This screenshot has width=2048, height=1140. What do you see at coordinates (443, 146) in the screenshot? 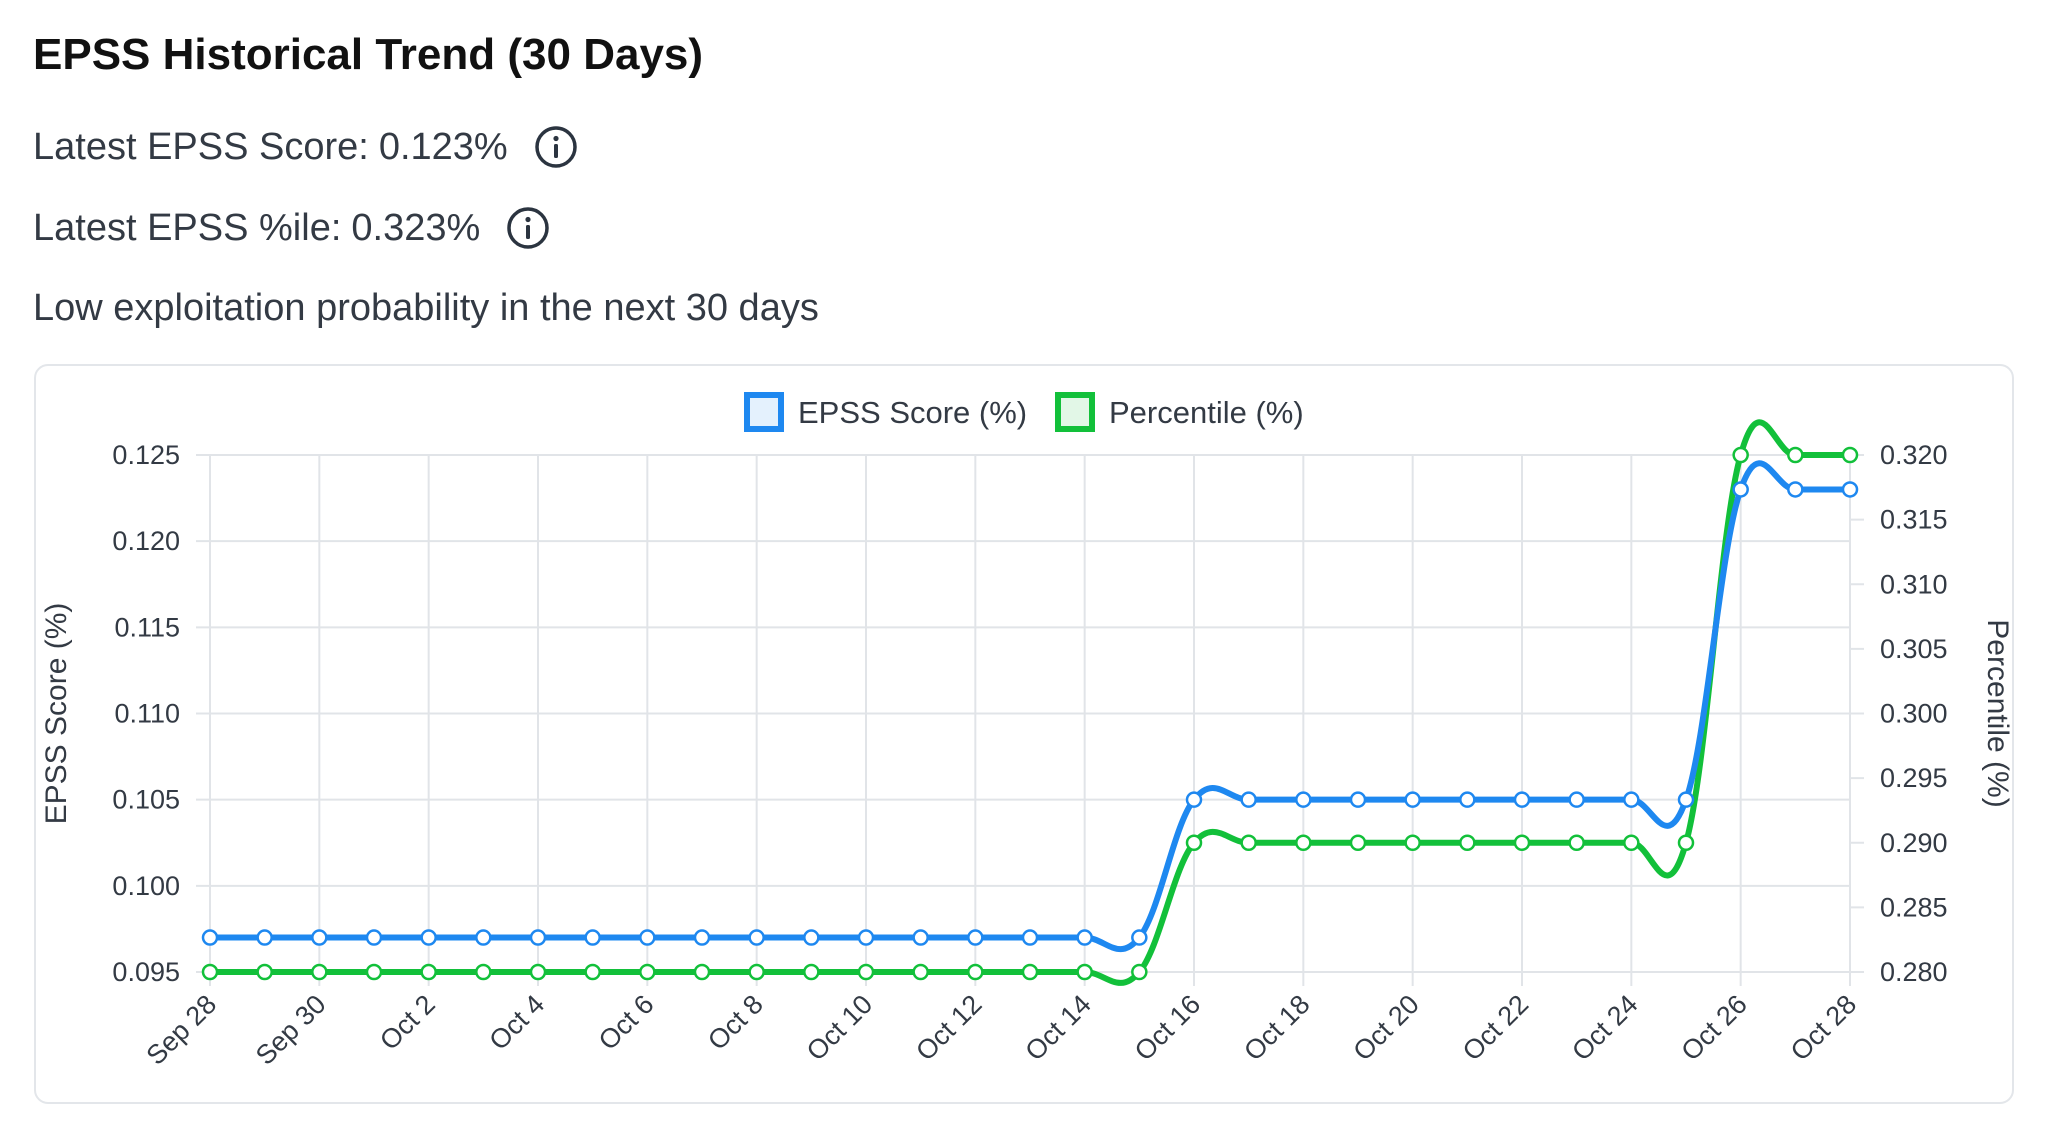
I see `latest-score-value: 0.123%` at bounding box center [443, 146].